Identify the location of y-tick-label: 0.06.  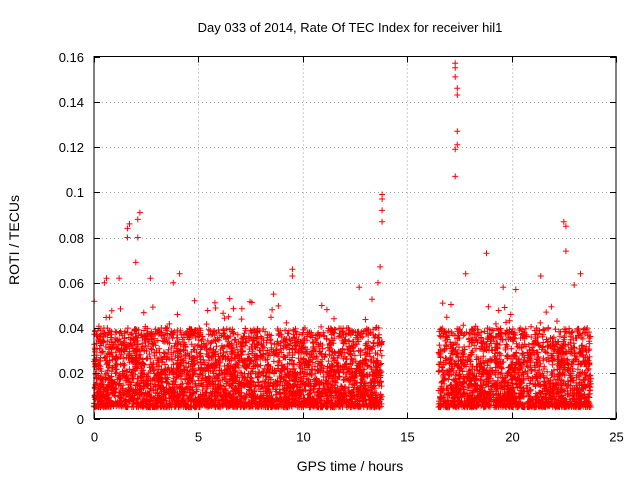
(71, 283).